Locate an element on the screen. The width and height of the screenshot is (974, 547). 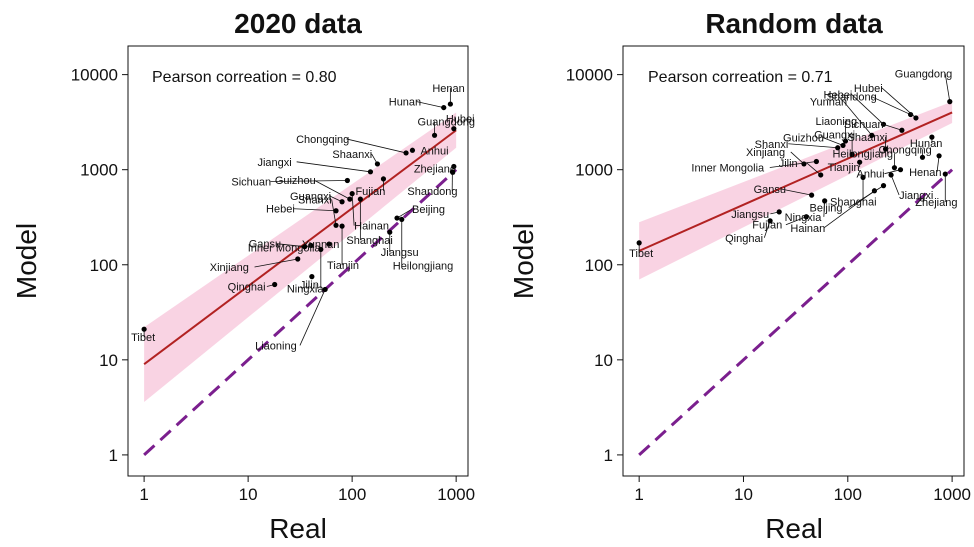
point-label: Hubei is located at coordinates (460, 120).